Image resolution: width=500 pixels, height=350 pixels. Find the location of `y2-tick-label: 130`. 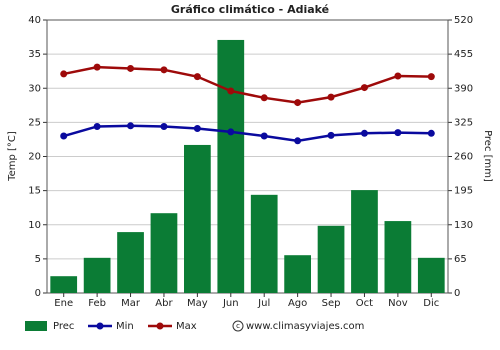

y2-tick-label: 130 is located at coordinates (463, 225).